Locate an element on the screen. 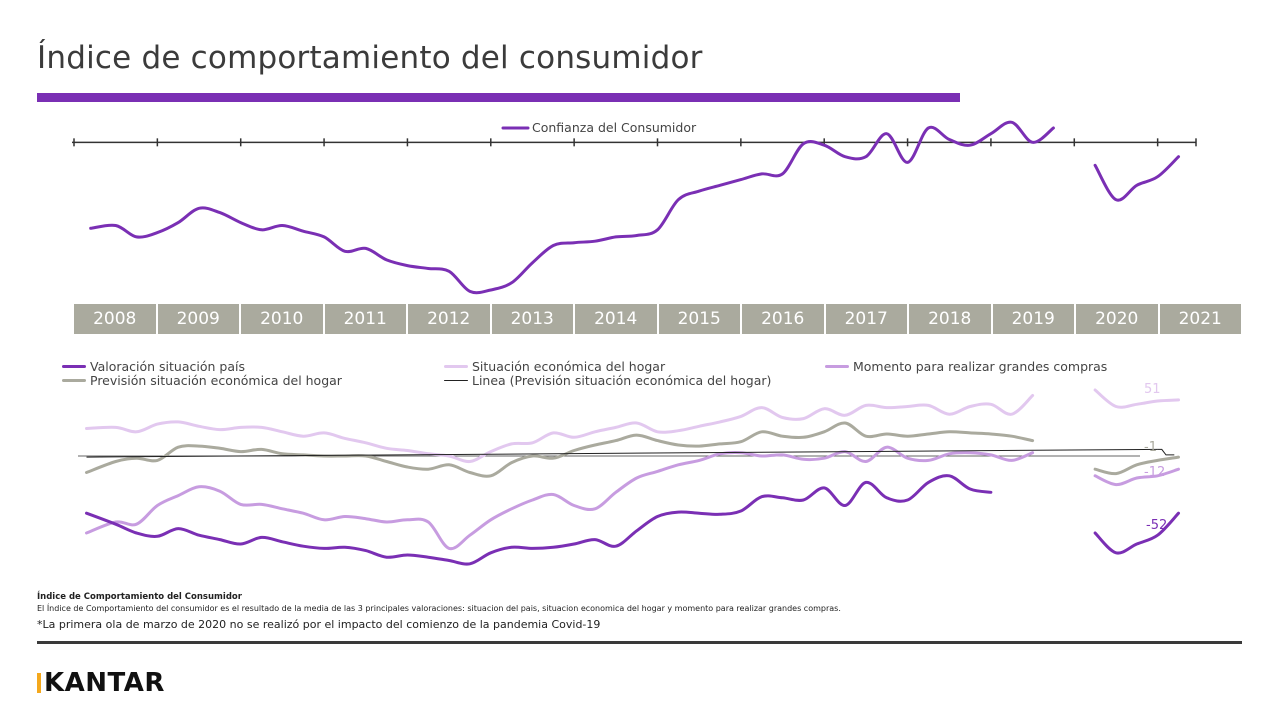  year-label-2021: 2021 is located at coordinates (1200, 319).